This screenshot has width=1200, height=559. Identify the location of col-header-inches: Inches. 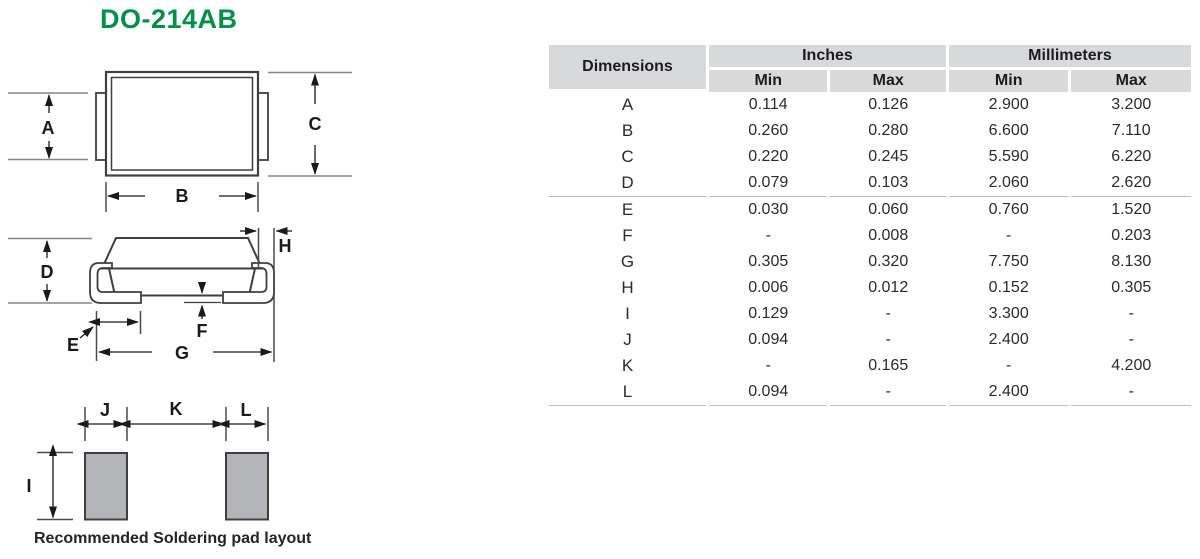
(827, 57).